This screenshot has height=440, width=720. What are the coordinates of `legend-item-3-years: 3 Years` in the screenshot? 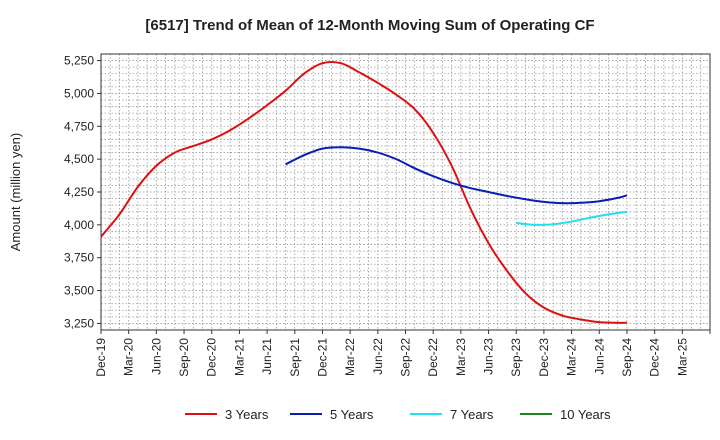 It's located at (227, 414).